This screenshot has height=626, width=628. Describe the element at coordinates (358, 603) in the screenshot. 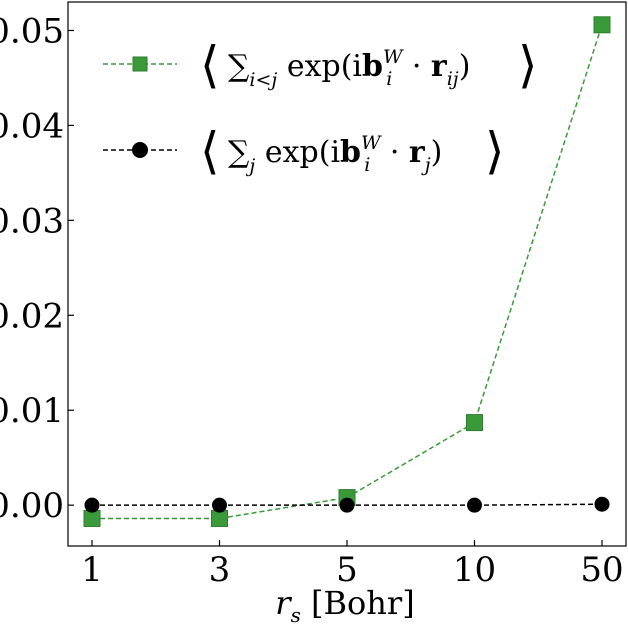

I see `x-axis-unit: [Bohr]` at that location.